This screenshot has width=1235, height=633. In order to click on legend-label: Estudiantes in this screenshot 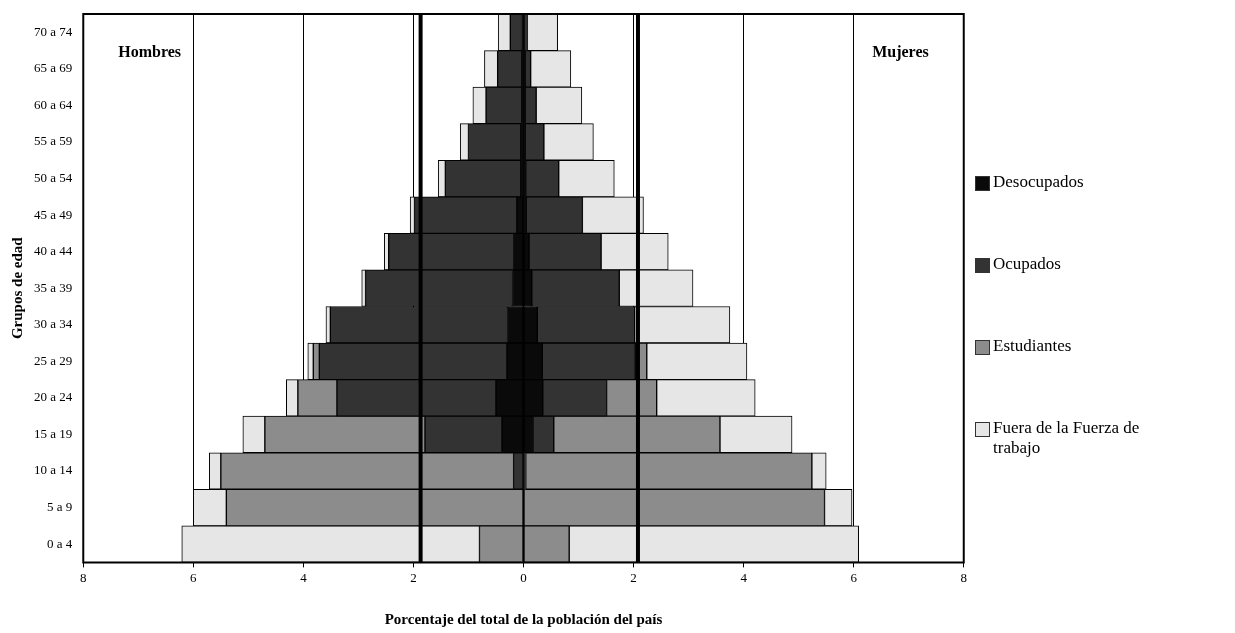, I will do `click(1032, 346)`.